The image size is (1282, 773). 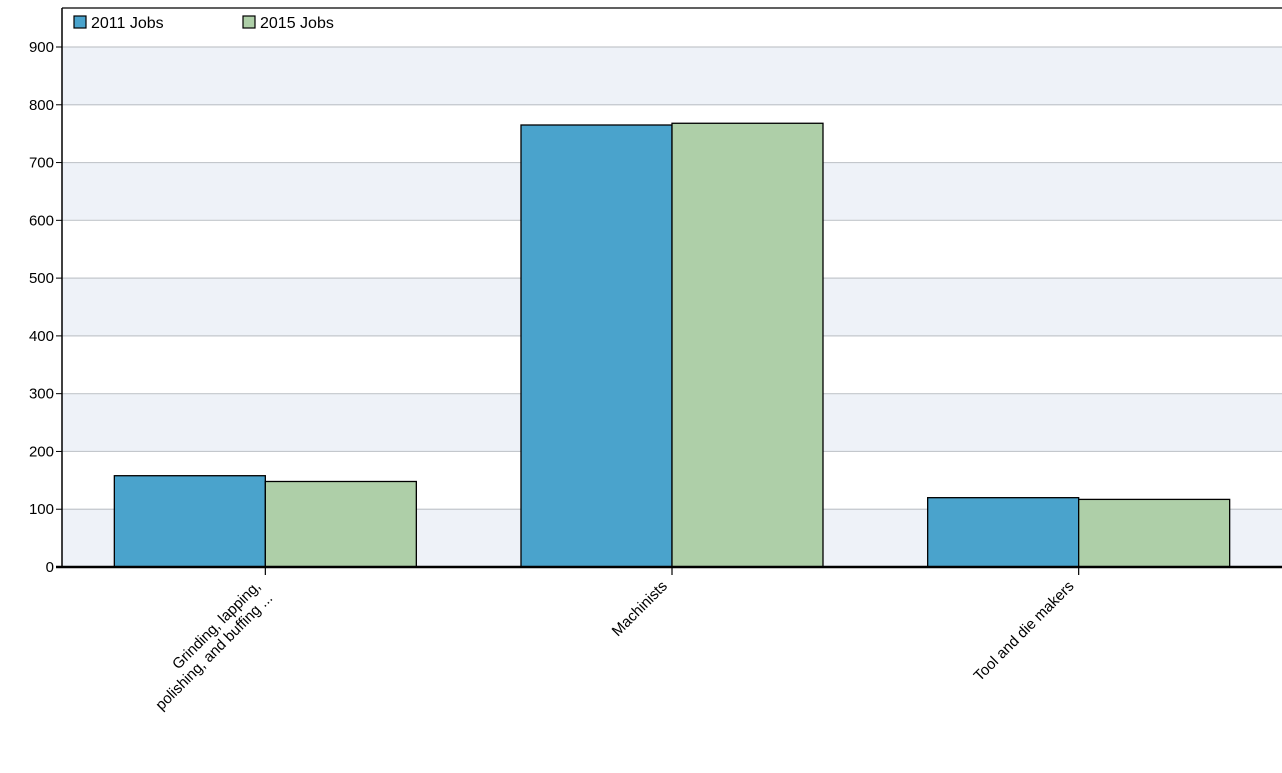 I want to click on y-tick-labels: 0 100 200 300 400 500 600 700 800 900, so click(x=41, y=307).